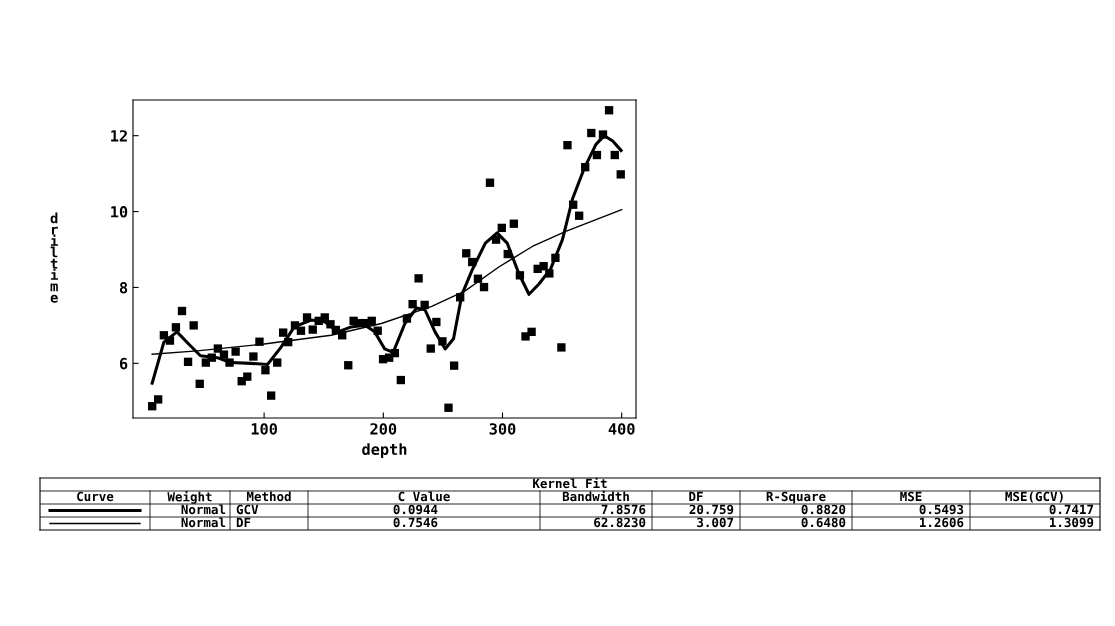 This screenshot has height=626, width=1115. Describe the element at coordinates (119, 212) in the screenshot. I see `y-tick-label: 10` at that location.